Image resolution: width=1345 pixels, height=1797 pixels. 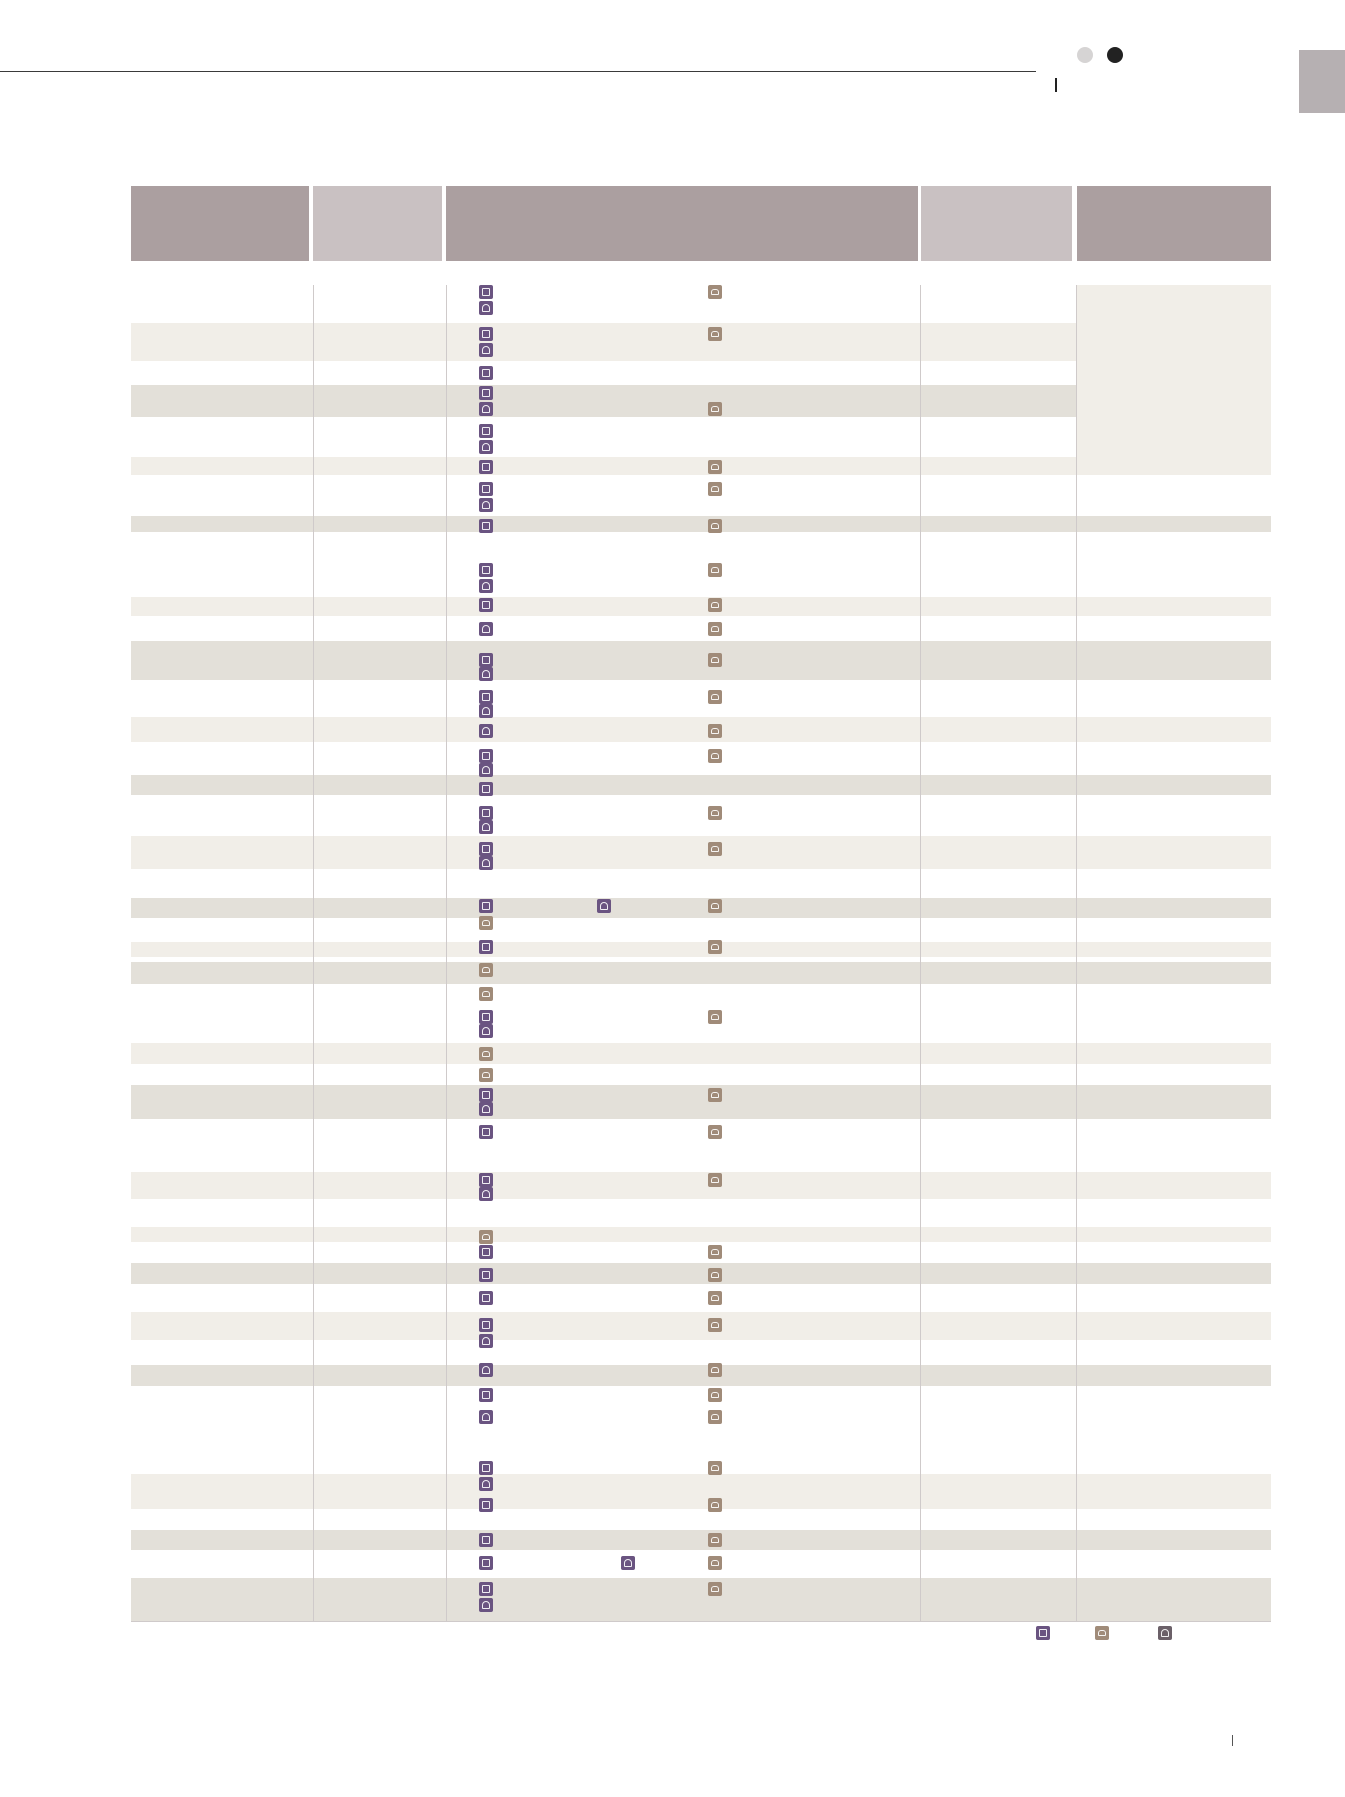 What do you see at coordinates (1165, 1633) in the screenshot?
I see `legend-train-icon` at bounding box center [1165, 1633].